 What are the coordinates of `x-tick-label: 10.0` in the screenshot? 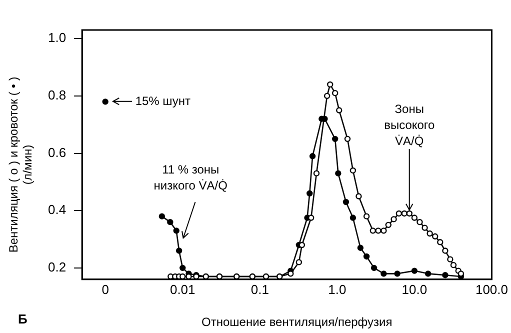 It's located at (415, 289).